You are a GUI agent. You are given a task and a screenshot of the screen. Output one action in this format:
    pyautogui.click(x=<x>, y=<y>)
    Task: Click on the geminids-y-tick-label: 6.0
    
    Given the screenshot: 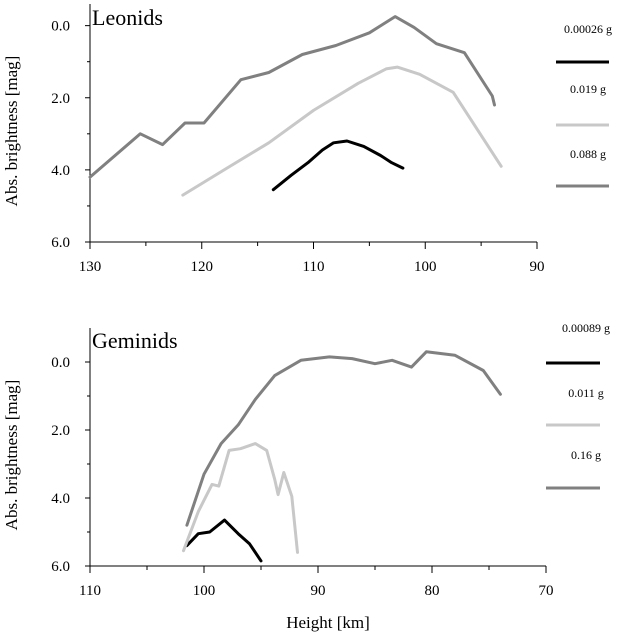 What is the action you would take?
    pyautogui.click(x=60, y=567)
    